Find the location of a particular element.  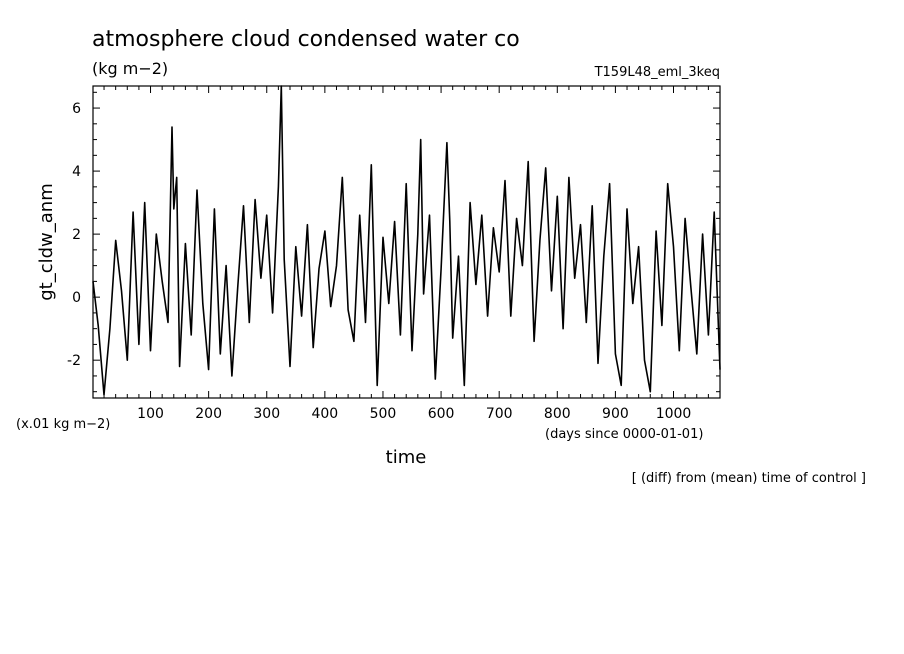

x-tick-label: 400 is located at coordinates (324, 414).